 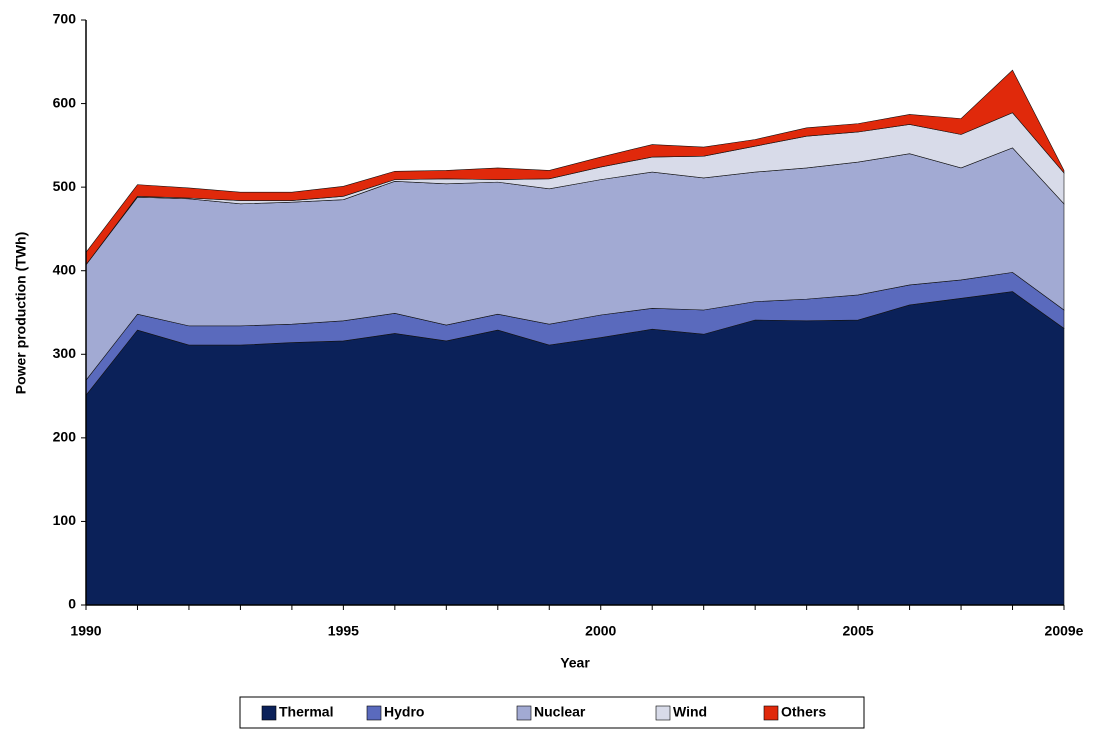 What do you see at coordinates (65, 186) in the screenshot?
I see `y-tick-label: 500` at bounding box center [65, 186].